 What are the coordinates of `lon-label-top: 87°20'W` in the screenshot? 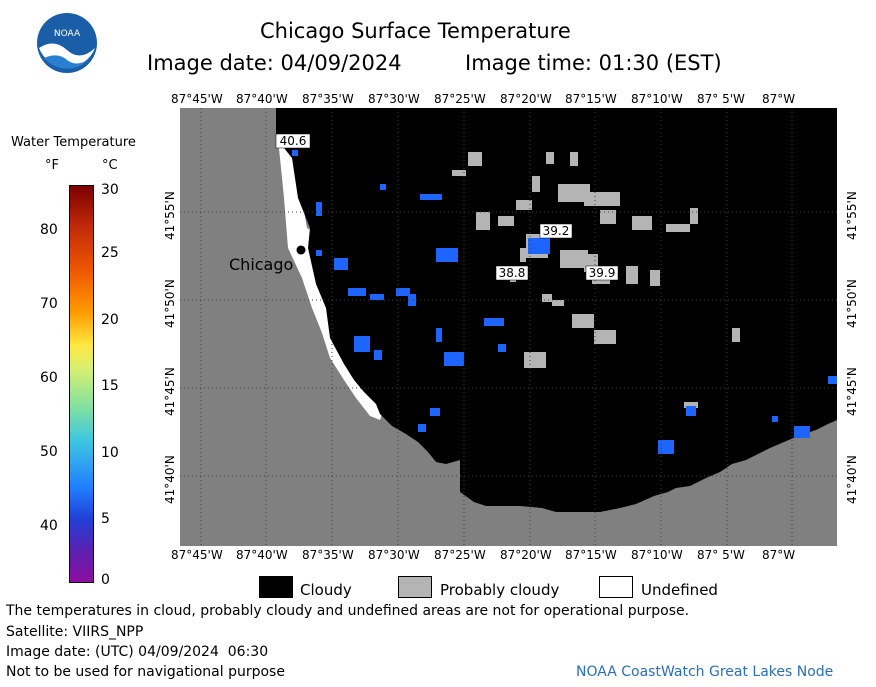 It's located at (526, 99).